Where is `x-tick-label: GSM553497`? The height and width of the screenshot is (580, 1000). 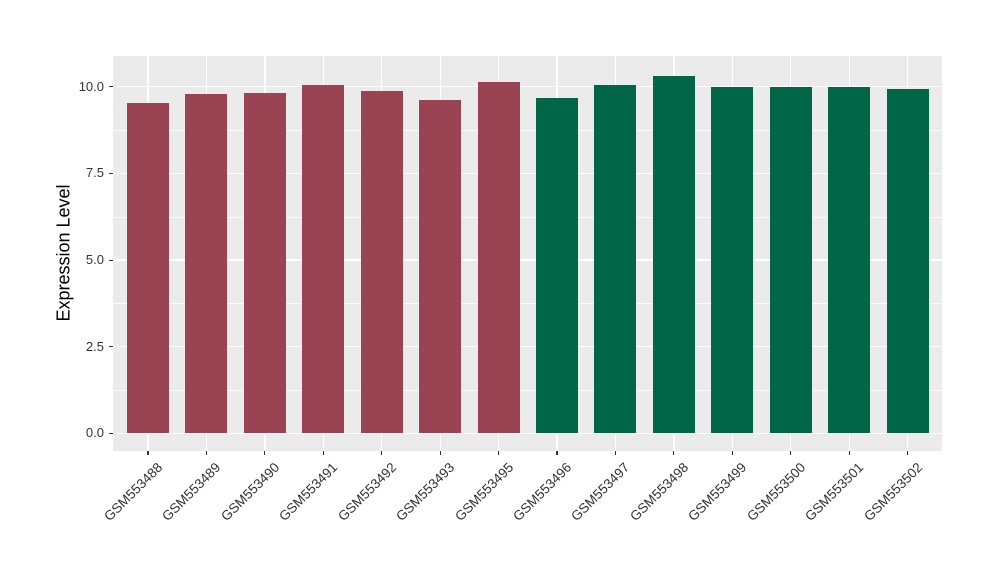 x-tick-label: GSM553497 is located at coordinates (600, 491).